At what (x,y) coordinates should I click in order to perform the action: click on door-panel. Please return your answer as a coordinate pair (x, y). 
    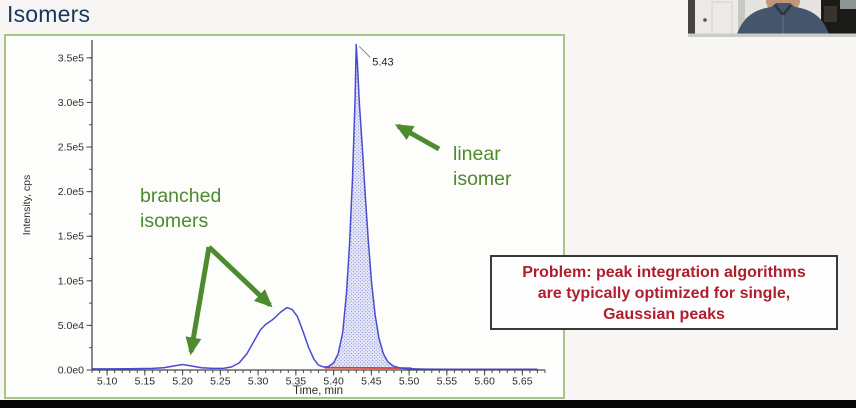
    Looking at the image, I should click on (722, 19).